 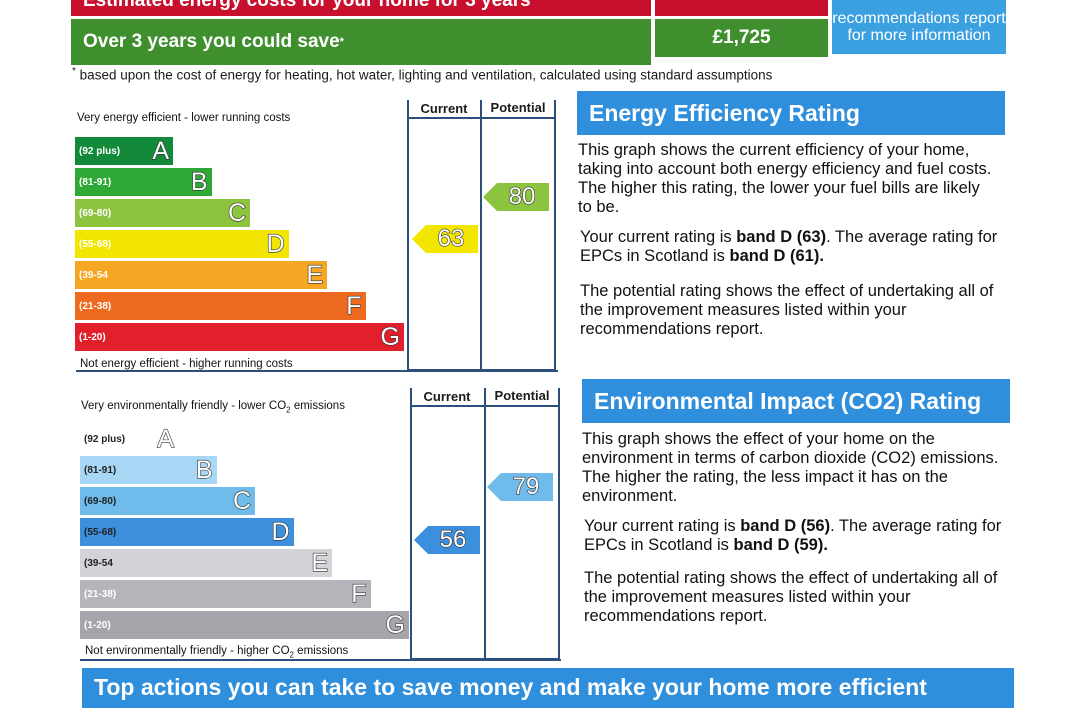 I want to click on env-potential-value: 79, so click(x=526, y=487).